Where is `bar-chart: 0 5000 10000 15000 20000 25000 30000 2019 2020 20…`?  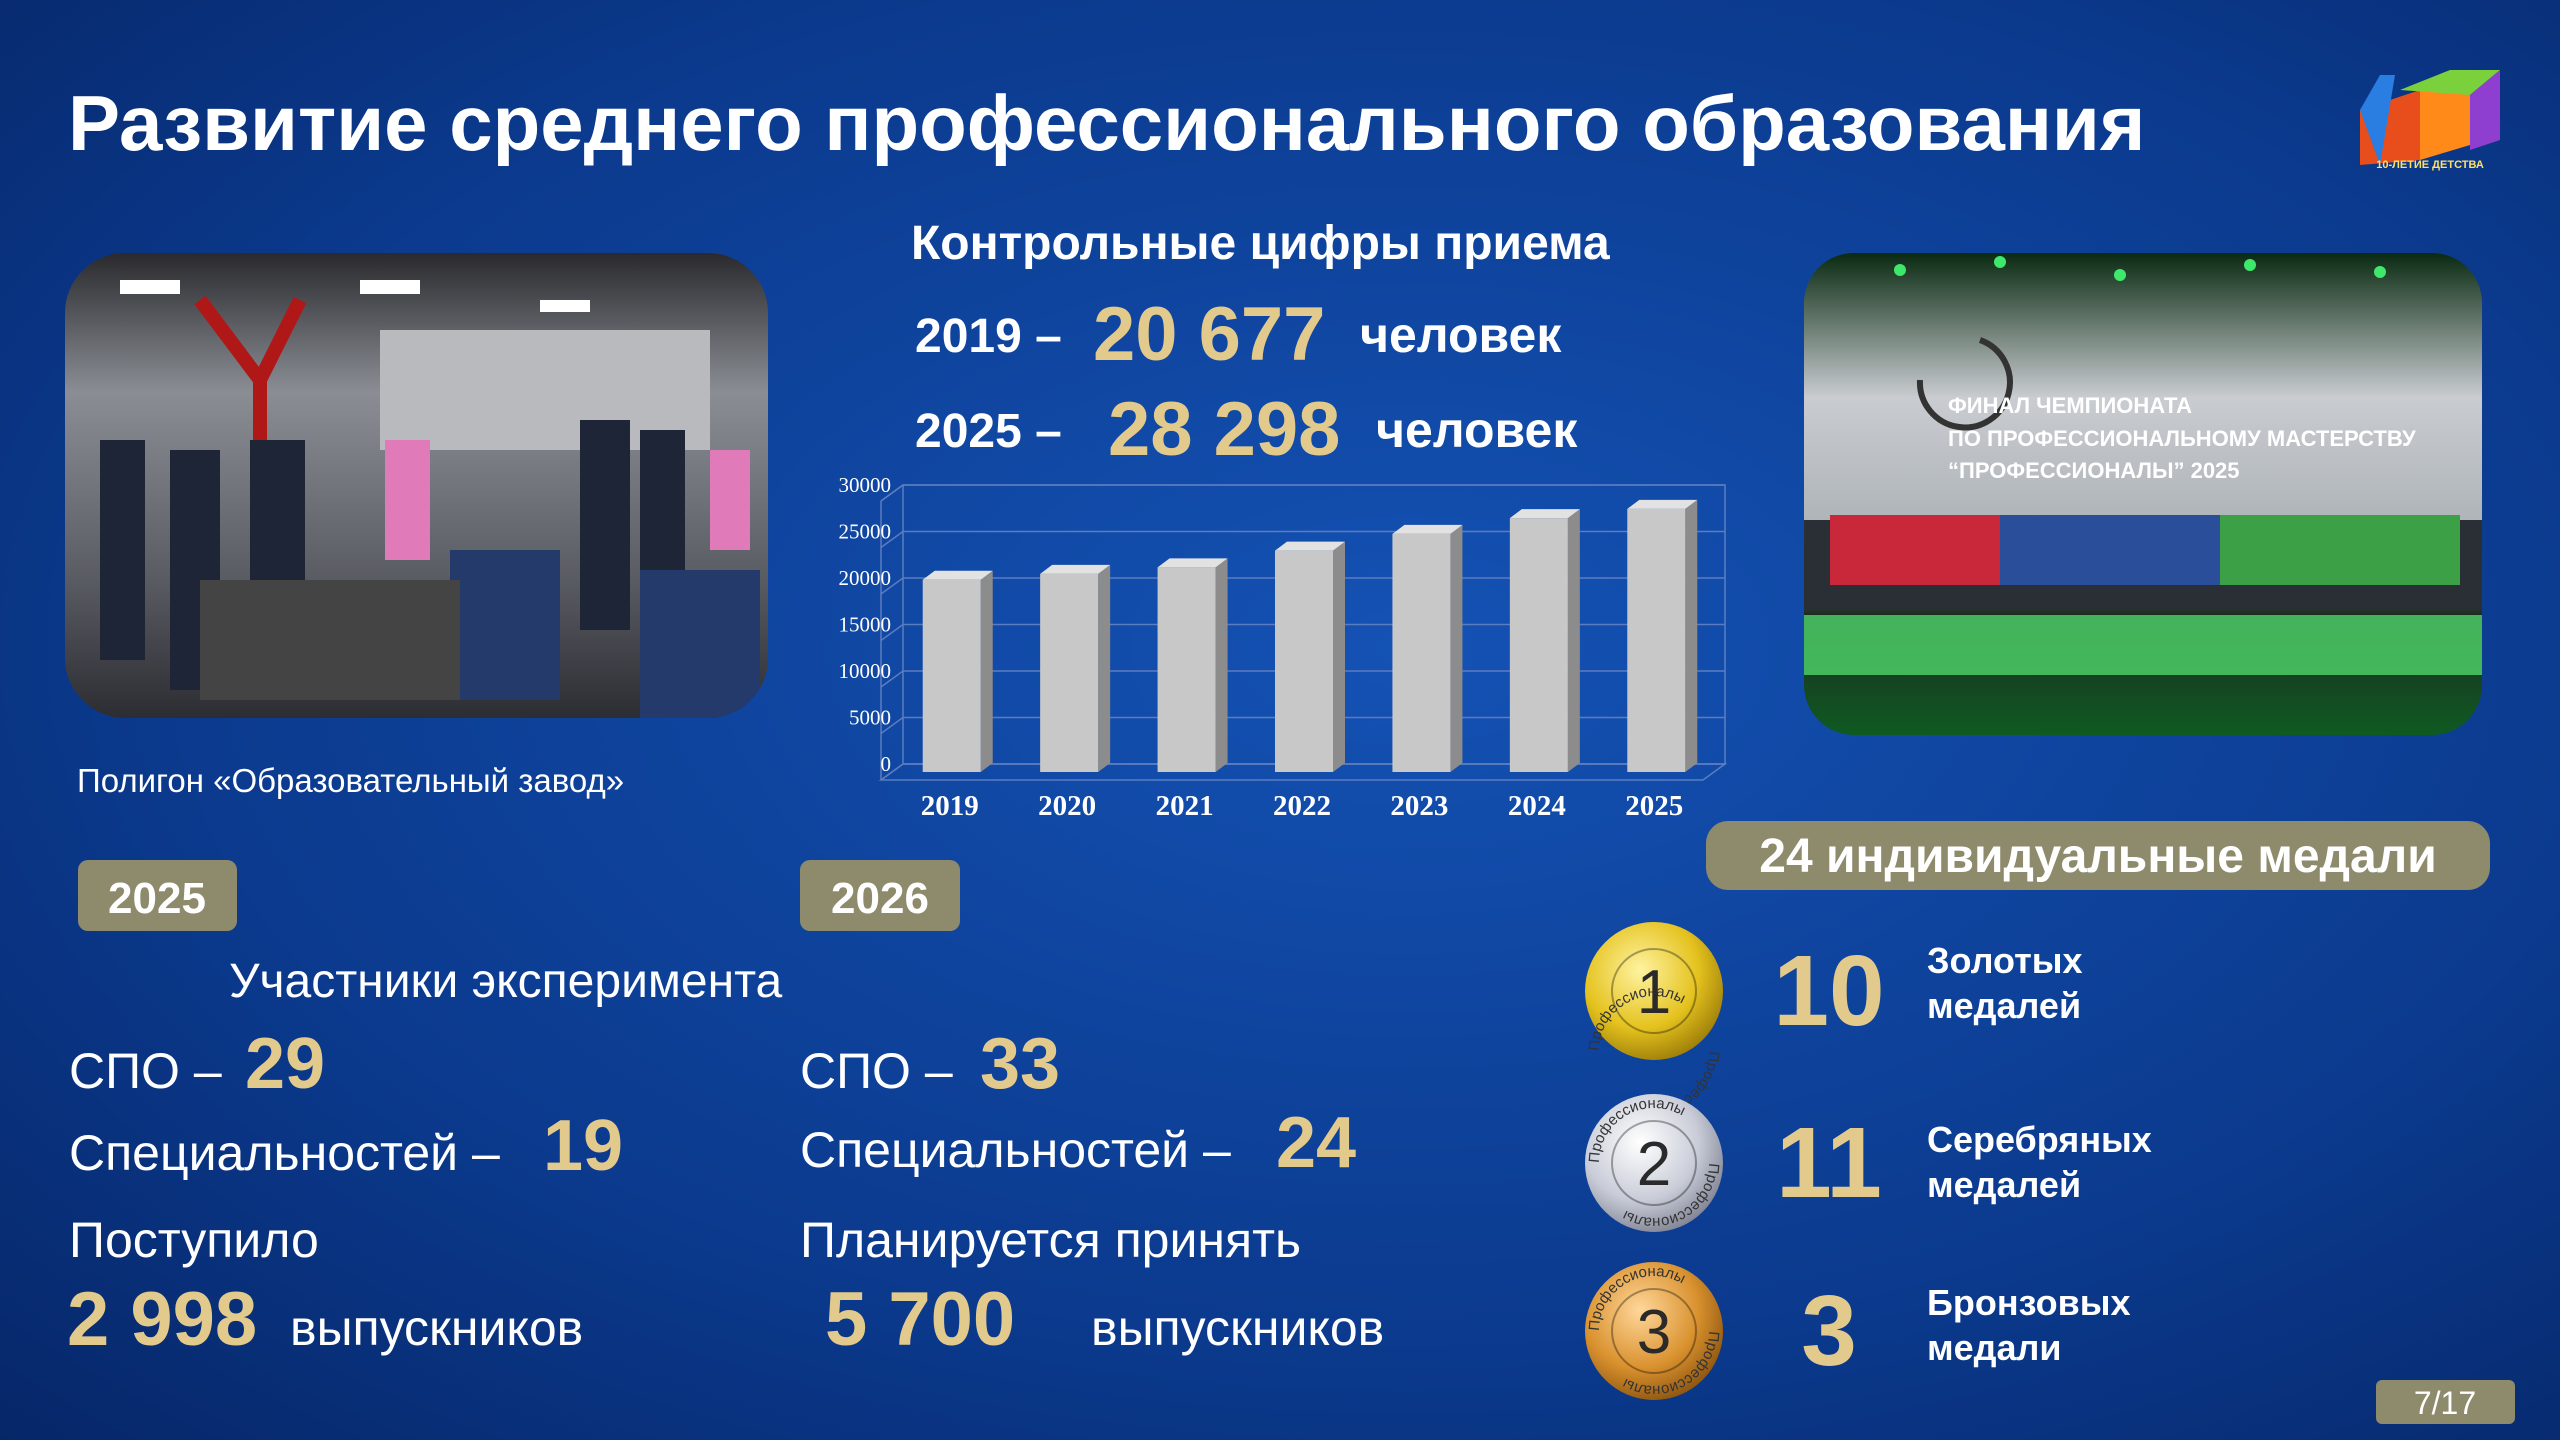 bar-chart: 0 5000 10000 15000 20000 25000 30000 2019 2020 20… is located at coordinates (1283, 647).